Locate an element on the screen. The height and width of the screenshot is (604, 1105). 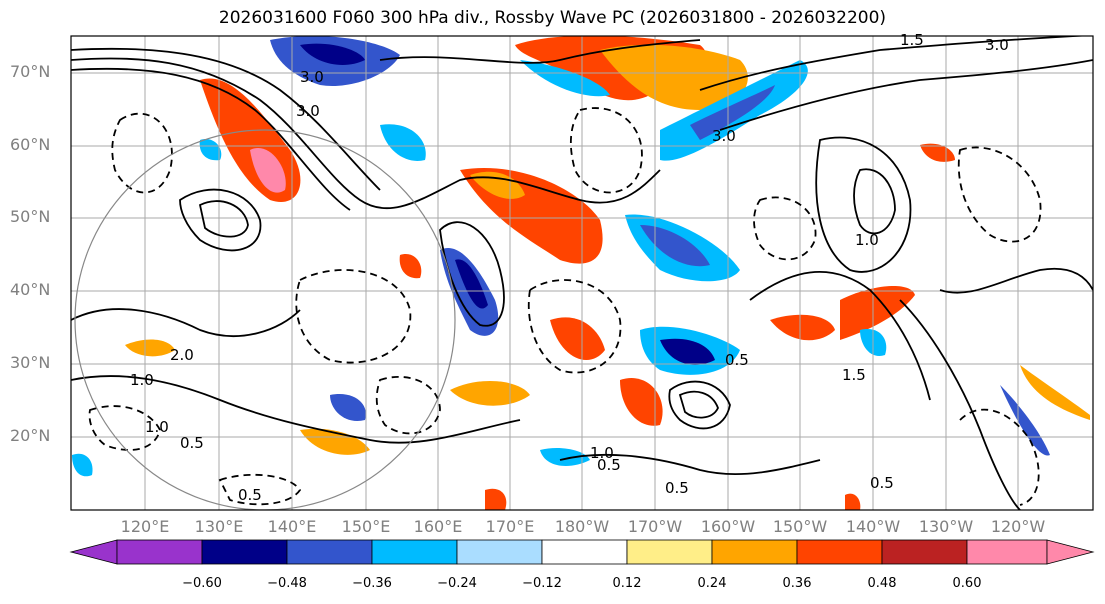
lon-label: 140°E is located at coordinates (292, 526).